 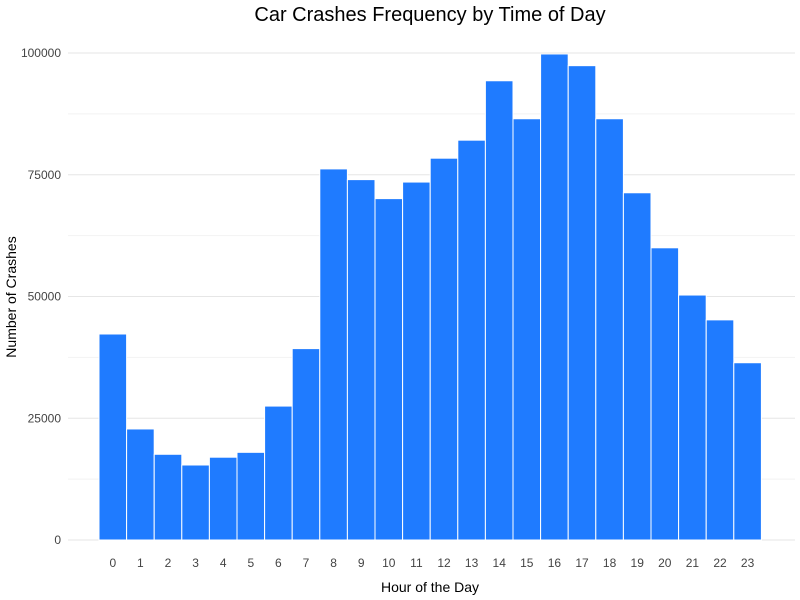 What do you see at coordinates (112, 563) in the screenshot?
I see `x-tick-label: 0` at bounding box center [112, 563].